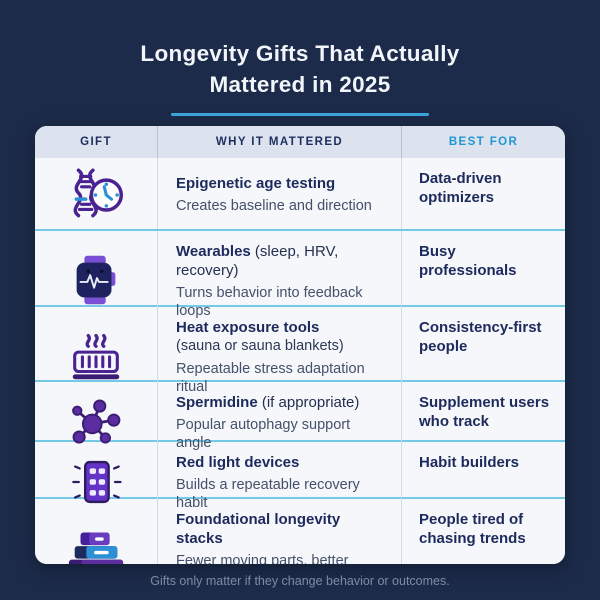  Describe the element at coordinates (268, 494) in the screenshot. I see `gift-description: Builds a repeatable recovery habit` at that location.